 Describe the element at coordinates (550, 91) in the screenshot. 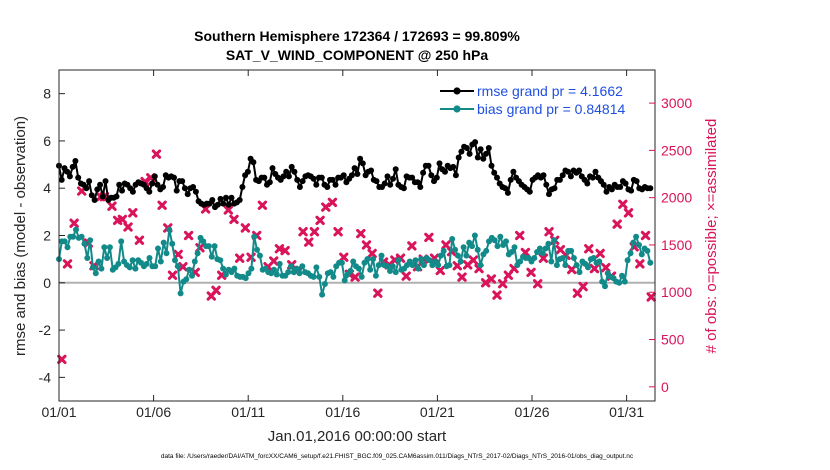

I see `legend-rmse-label: rmse grand pr = 4.1662` at that location.